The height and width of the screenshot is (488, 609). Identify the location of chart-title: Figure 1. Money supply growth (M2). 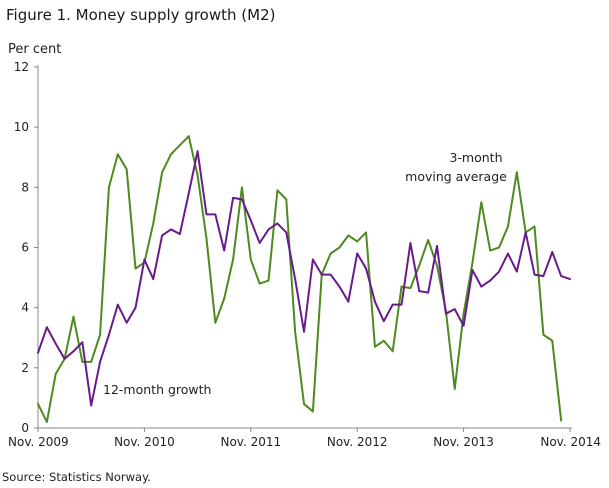
(141, 15).